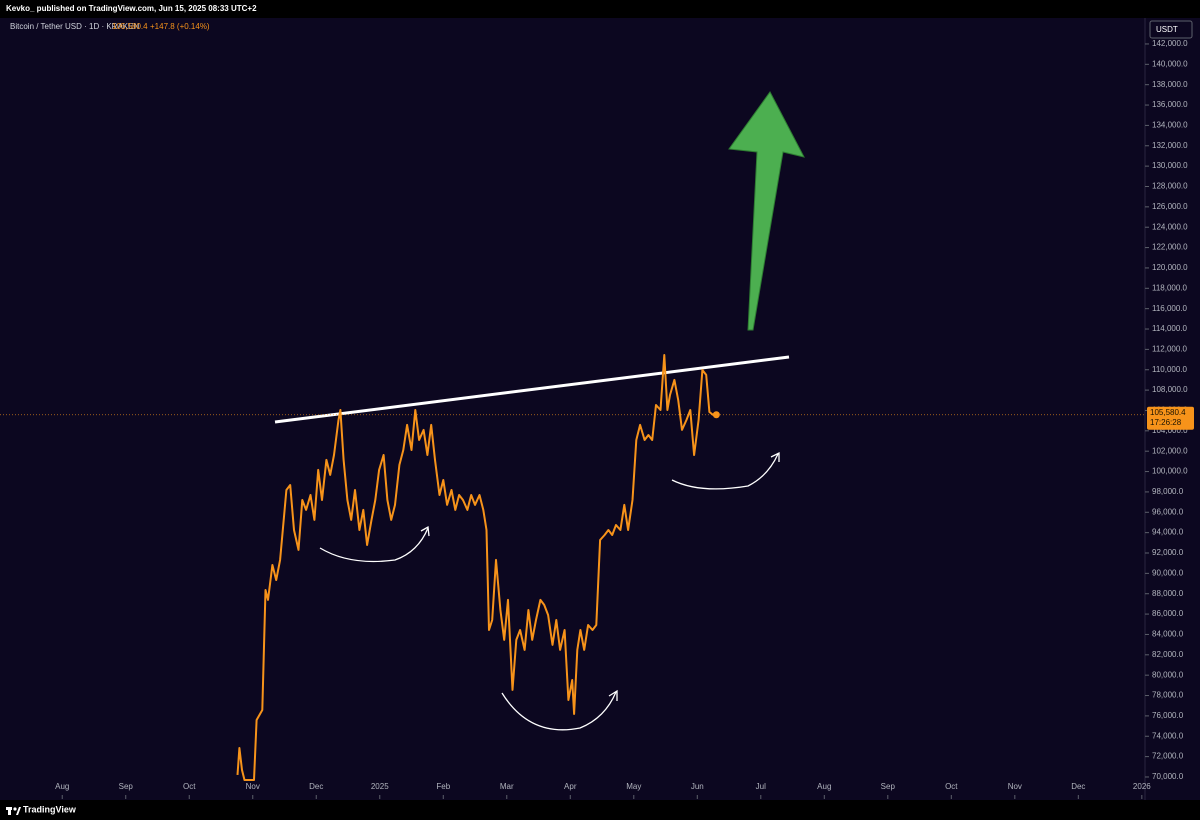  Describe the element at coordinates (1170, 471) in the screenshot. I see `y-tick-label: 100,000.0` at that location.